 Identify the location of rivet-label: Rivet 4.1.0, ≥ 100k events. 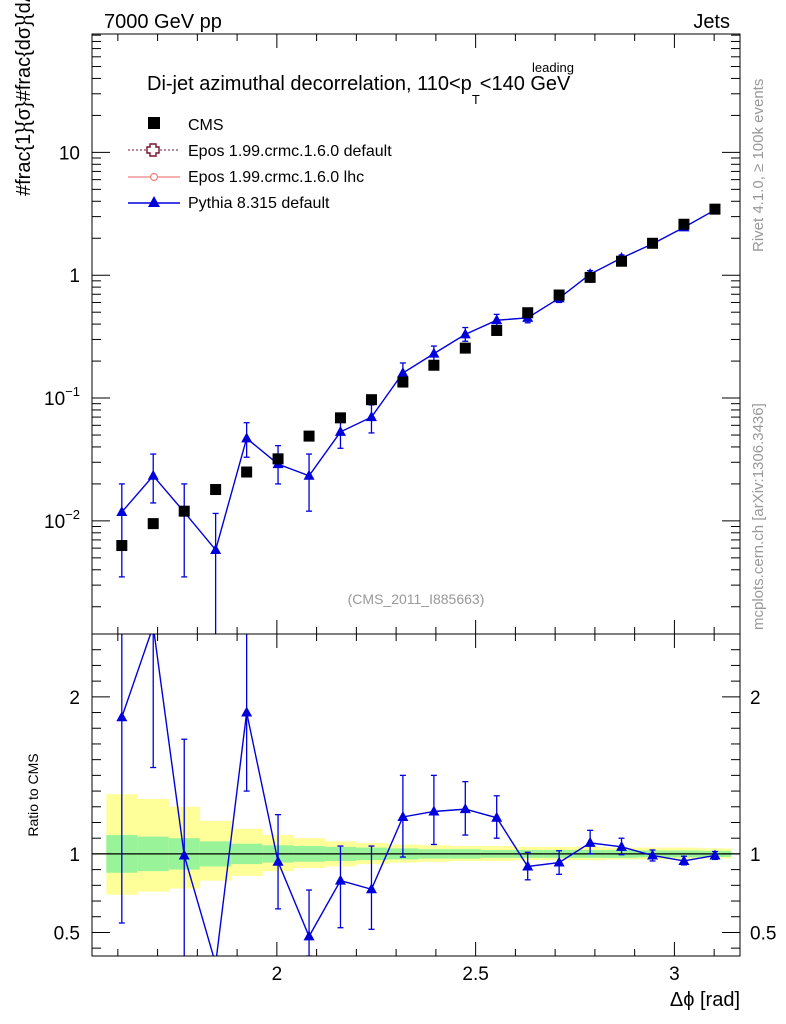
(758, 165).